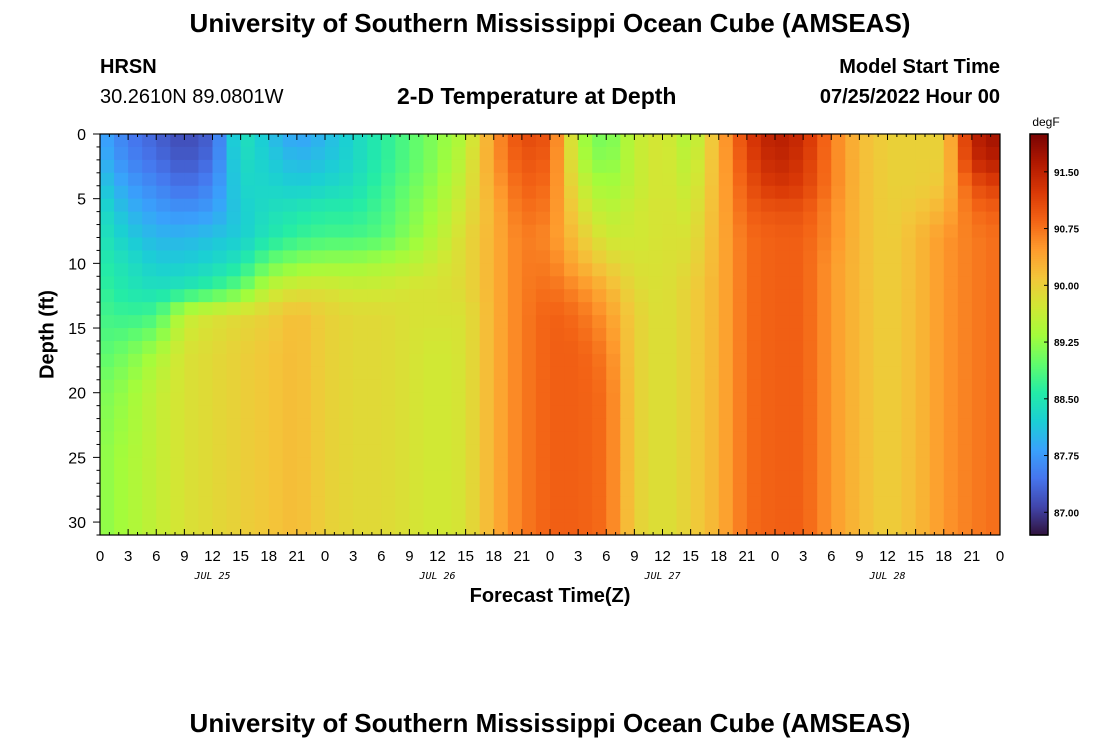  Describe the element at coordinates (662, 556) in the screenshot. I see `x-tick-label: 12` at that location.